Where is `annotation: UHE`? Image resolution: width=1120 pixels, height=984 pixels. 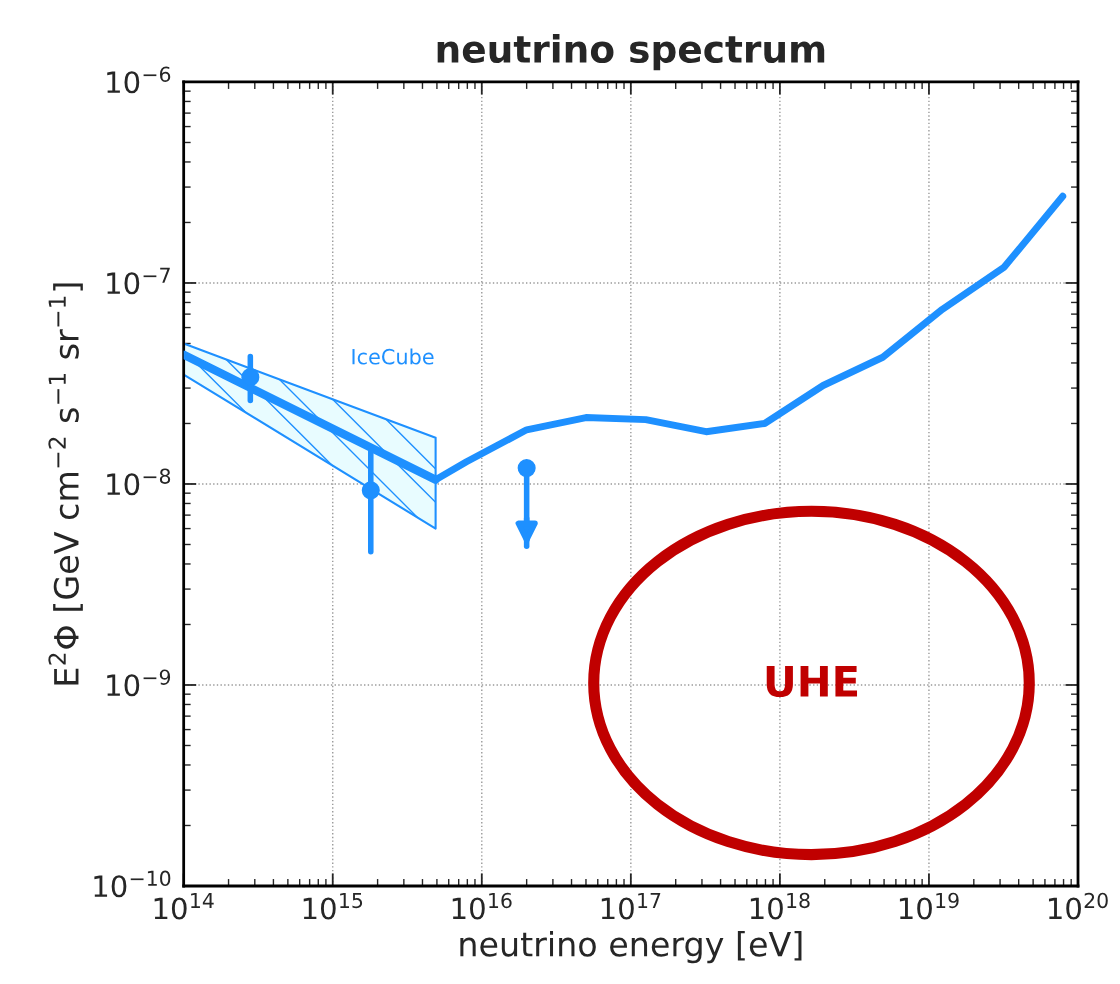 annotation: UHE is located at coordinates (812, 682).